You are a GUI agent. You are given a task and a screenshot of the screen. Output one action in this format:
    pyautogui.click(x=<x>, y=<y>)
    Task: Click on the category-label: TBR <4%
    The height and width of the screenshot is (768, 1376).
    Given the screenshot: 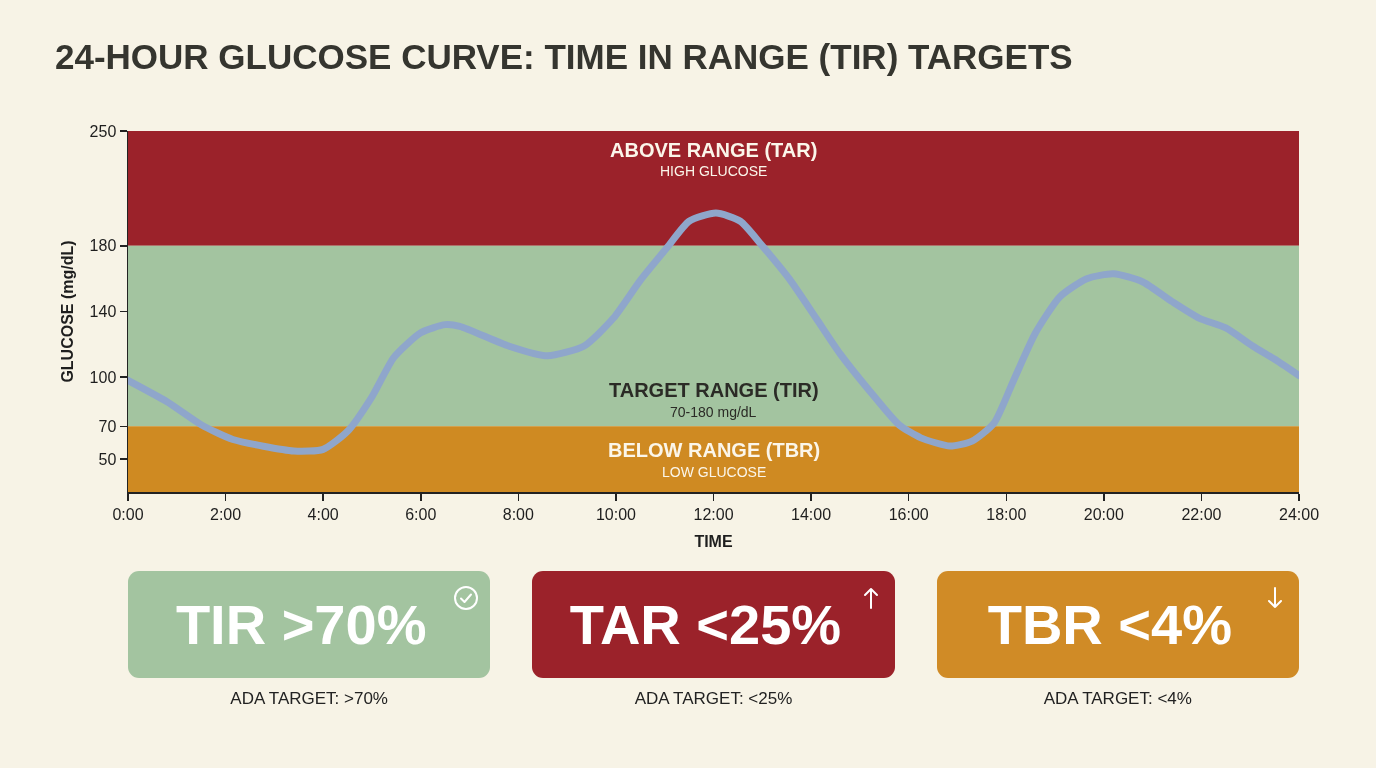 What is the action you would take?
    pyautogui.click(x=1109, y=625)
    